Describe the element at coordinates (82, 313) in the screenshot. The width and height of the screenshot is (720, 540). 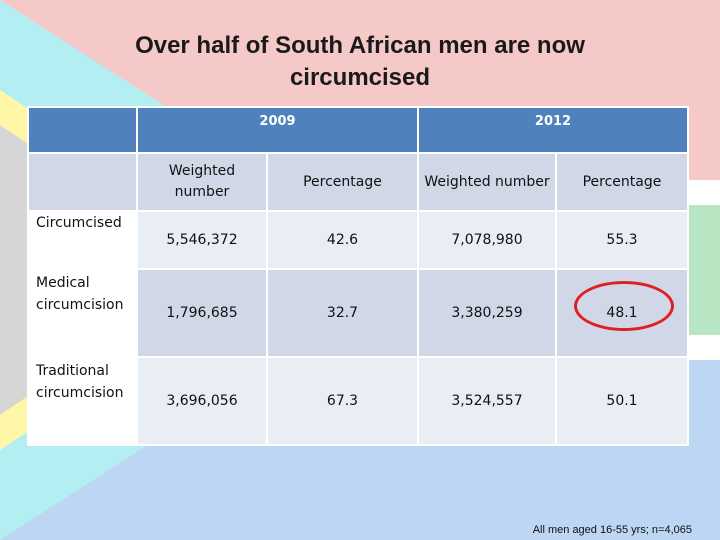
I see `row-label: Medical circumcision` at that location.